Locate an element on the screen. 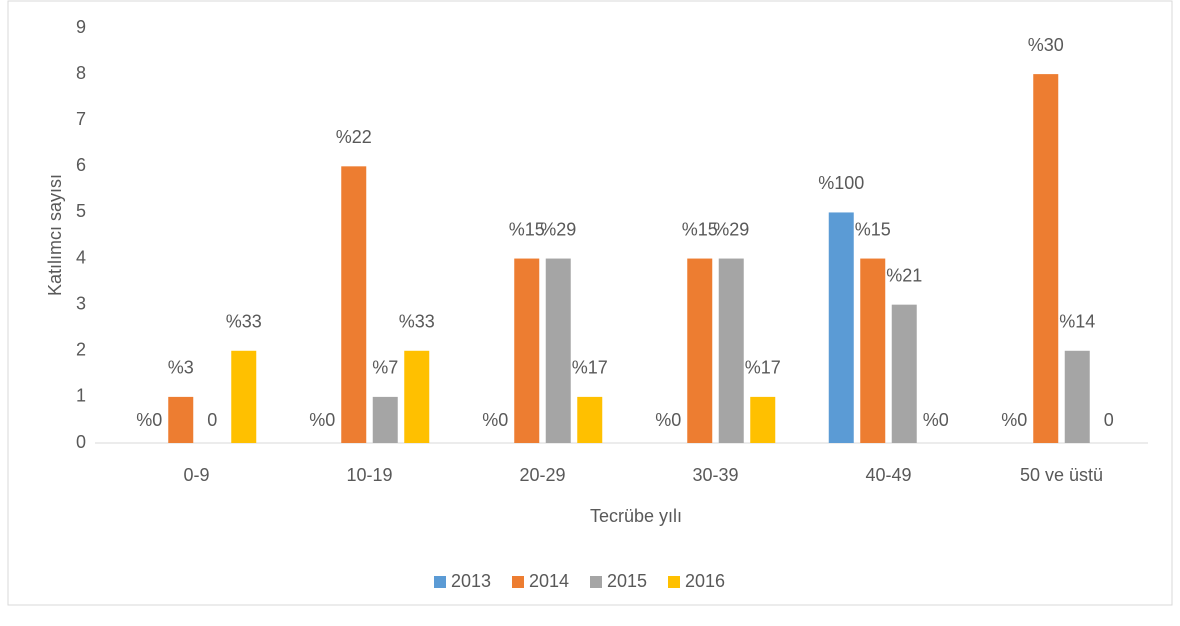  x-axis-title: Tecrübe yılı is located at coordinates (636, 516).